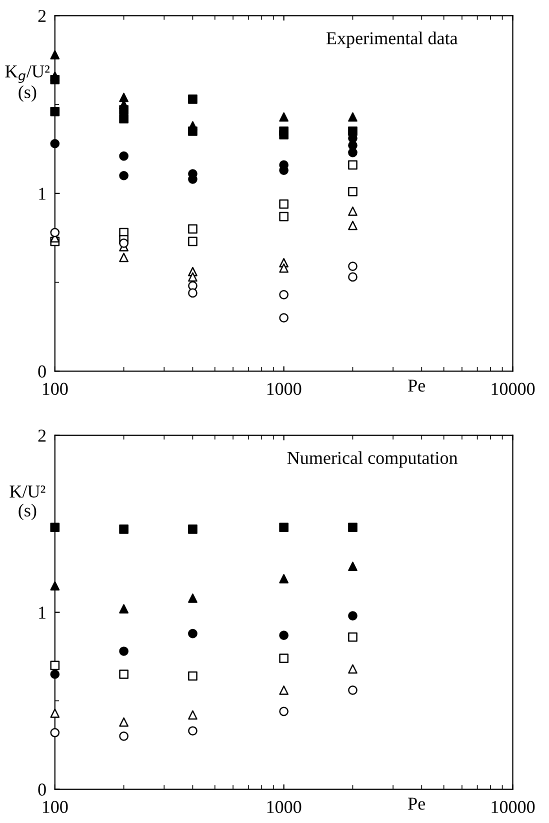 This screenshot has height=823, width=549. Describe the element at coordinates (372, 459) in the screenshot. I see `text: Numerical computation` at that location.